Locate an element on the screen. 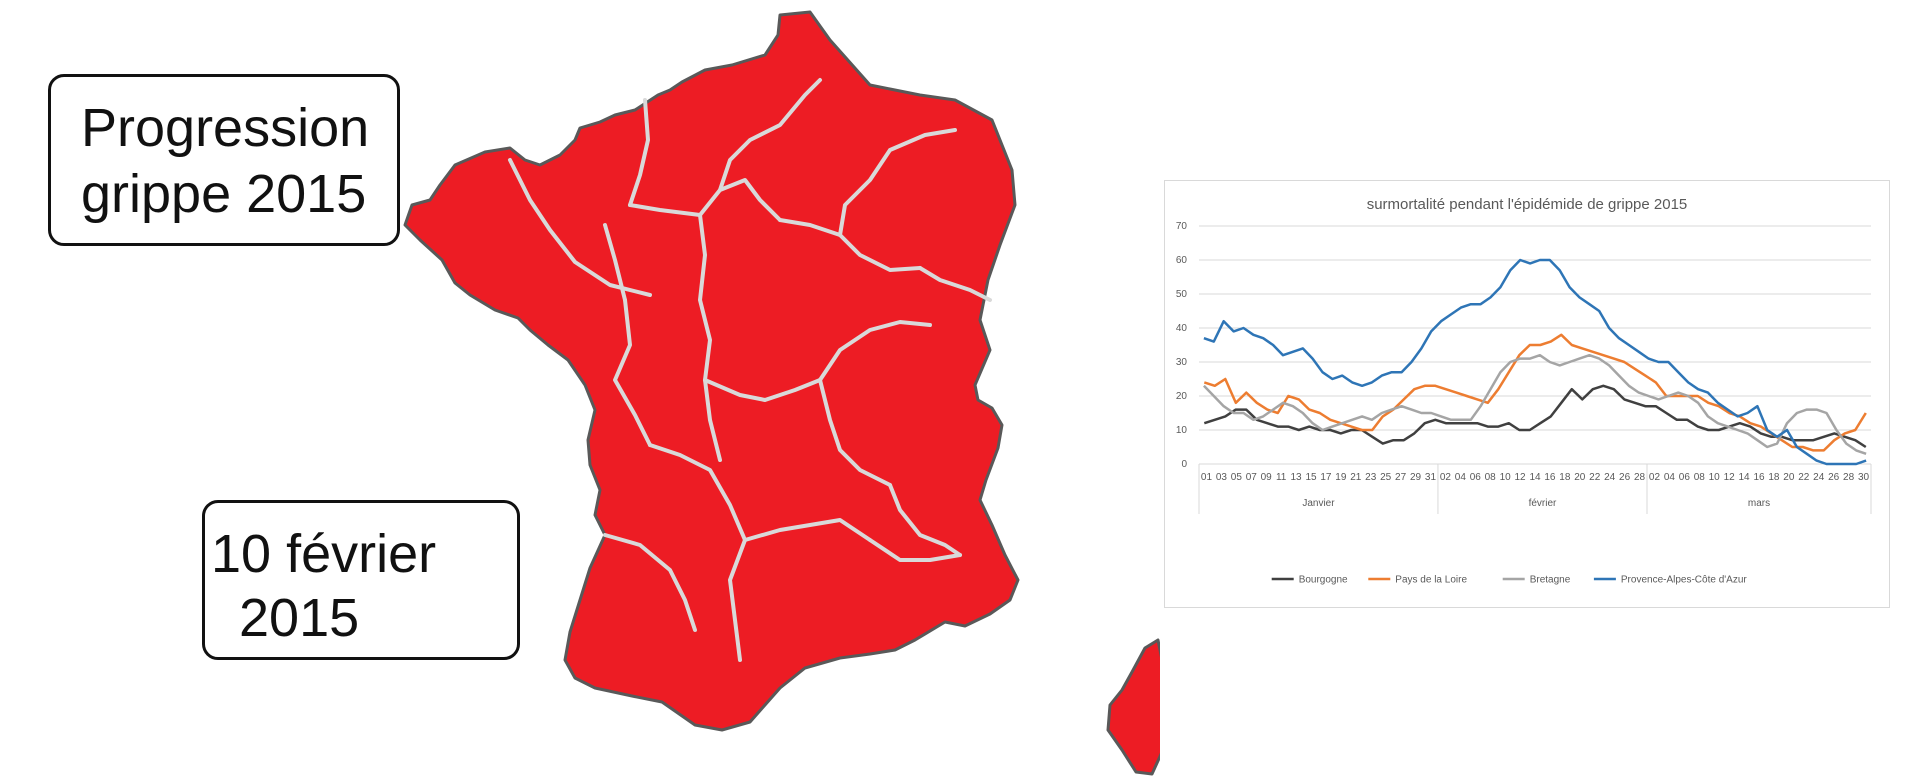 The width and height of the screenshot is (1914, 778). x-tick-label: 11 is located at coordinates (1281, 477).